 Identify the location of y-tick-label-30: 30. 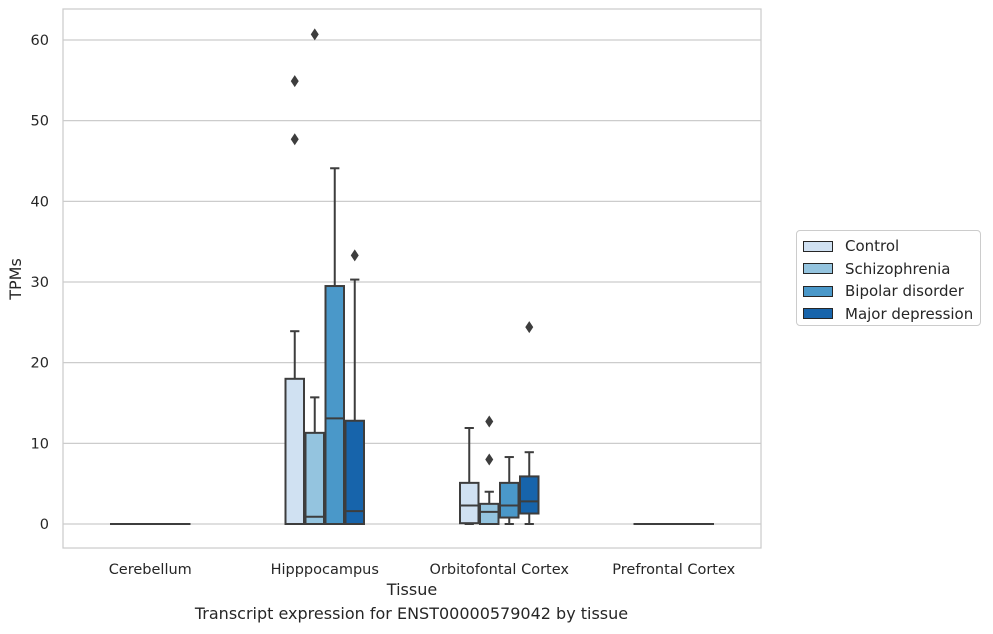
(40, 283).